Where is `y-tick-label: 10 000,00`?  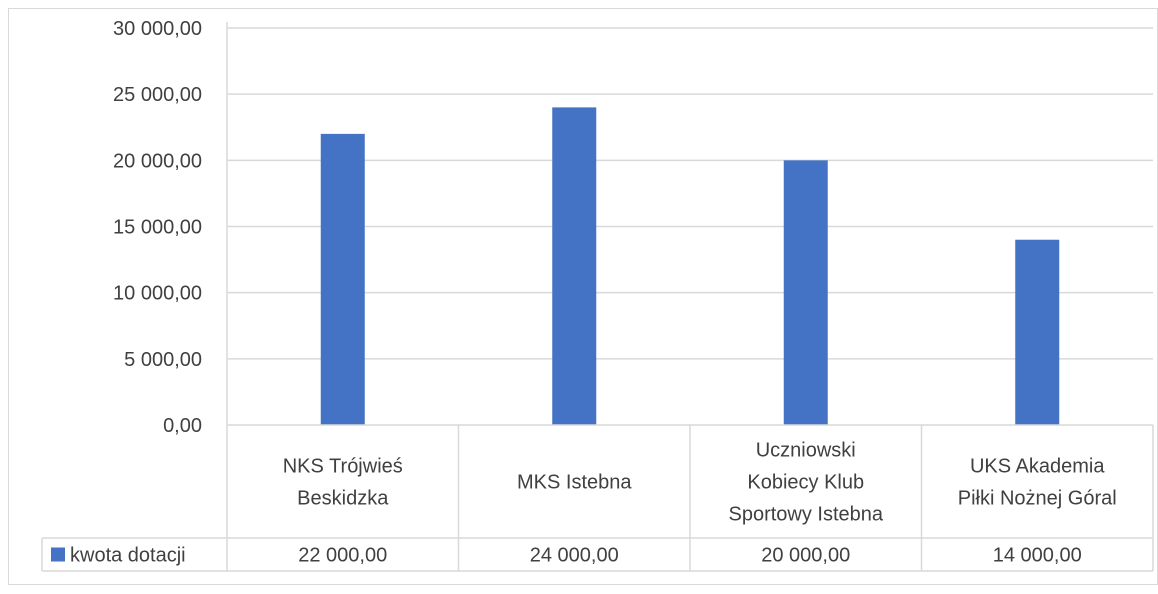
y-tick-label: 10 000,00 is located at coordinates (157, 294).